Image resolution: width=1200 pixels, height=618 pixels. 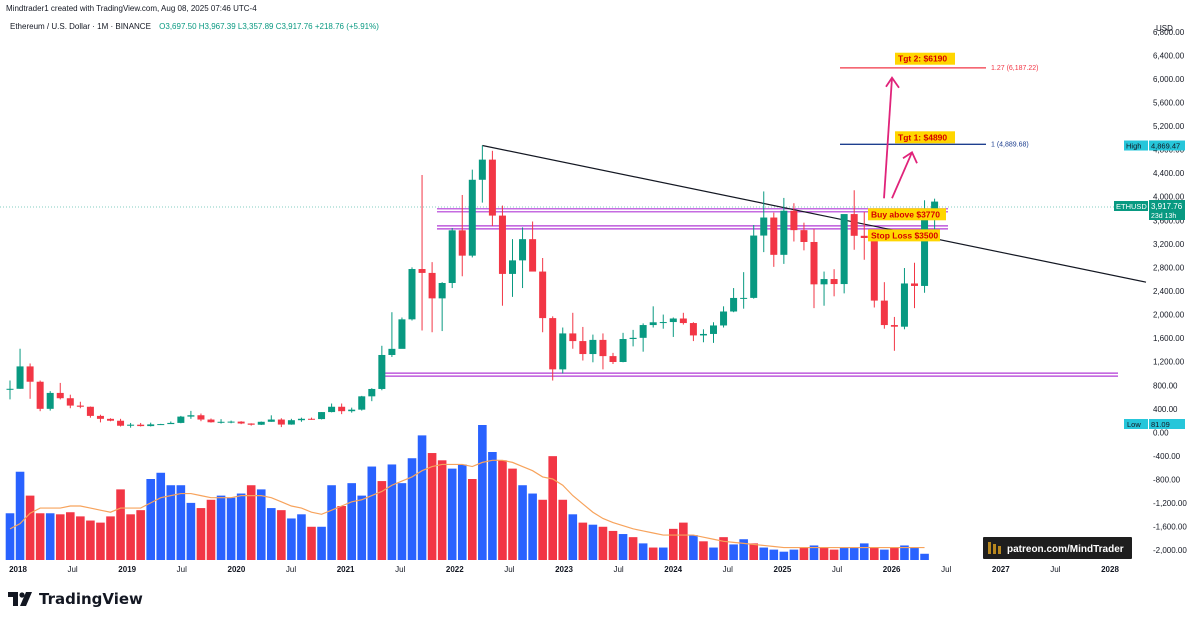 What do you see at coordinates (1134, 424) in the screenshot?
I see `low-tag-label: Low` at bounding box center [1134, 424].